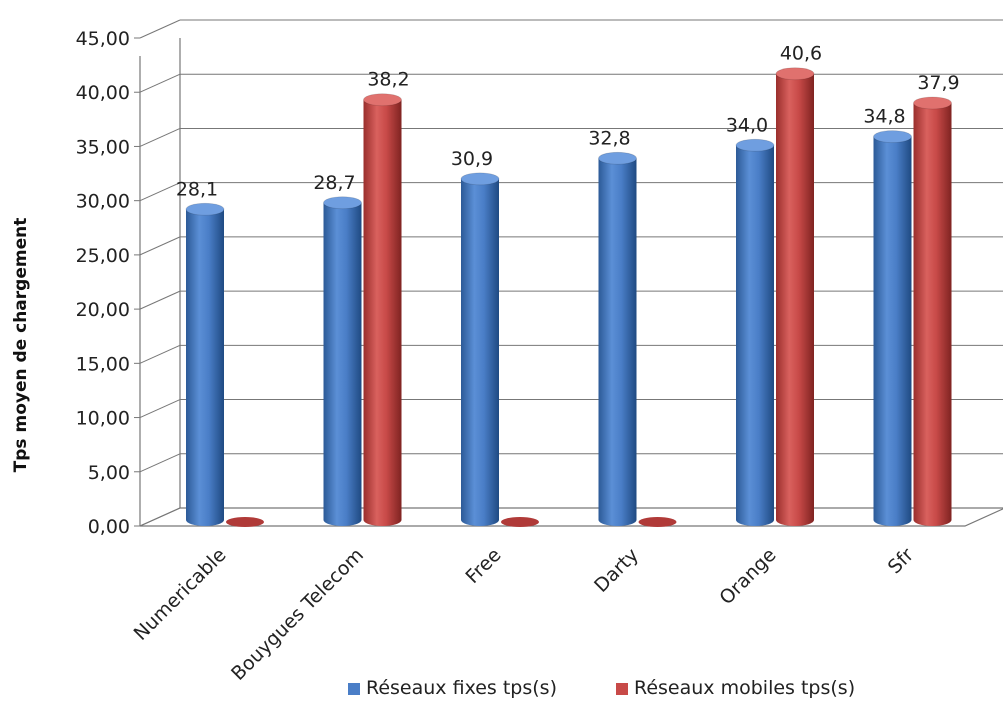 This screenshot has width=1003, height=721. I want to click on y-tick-label: 40,00, so click(103, 93).